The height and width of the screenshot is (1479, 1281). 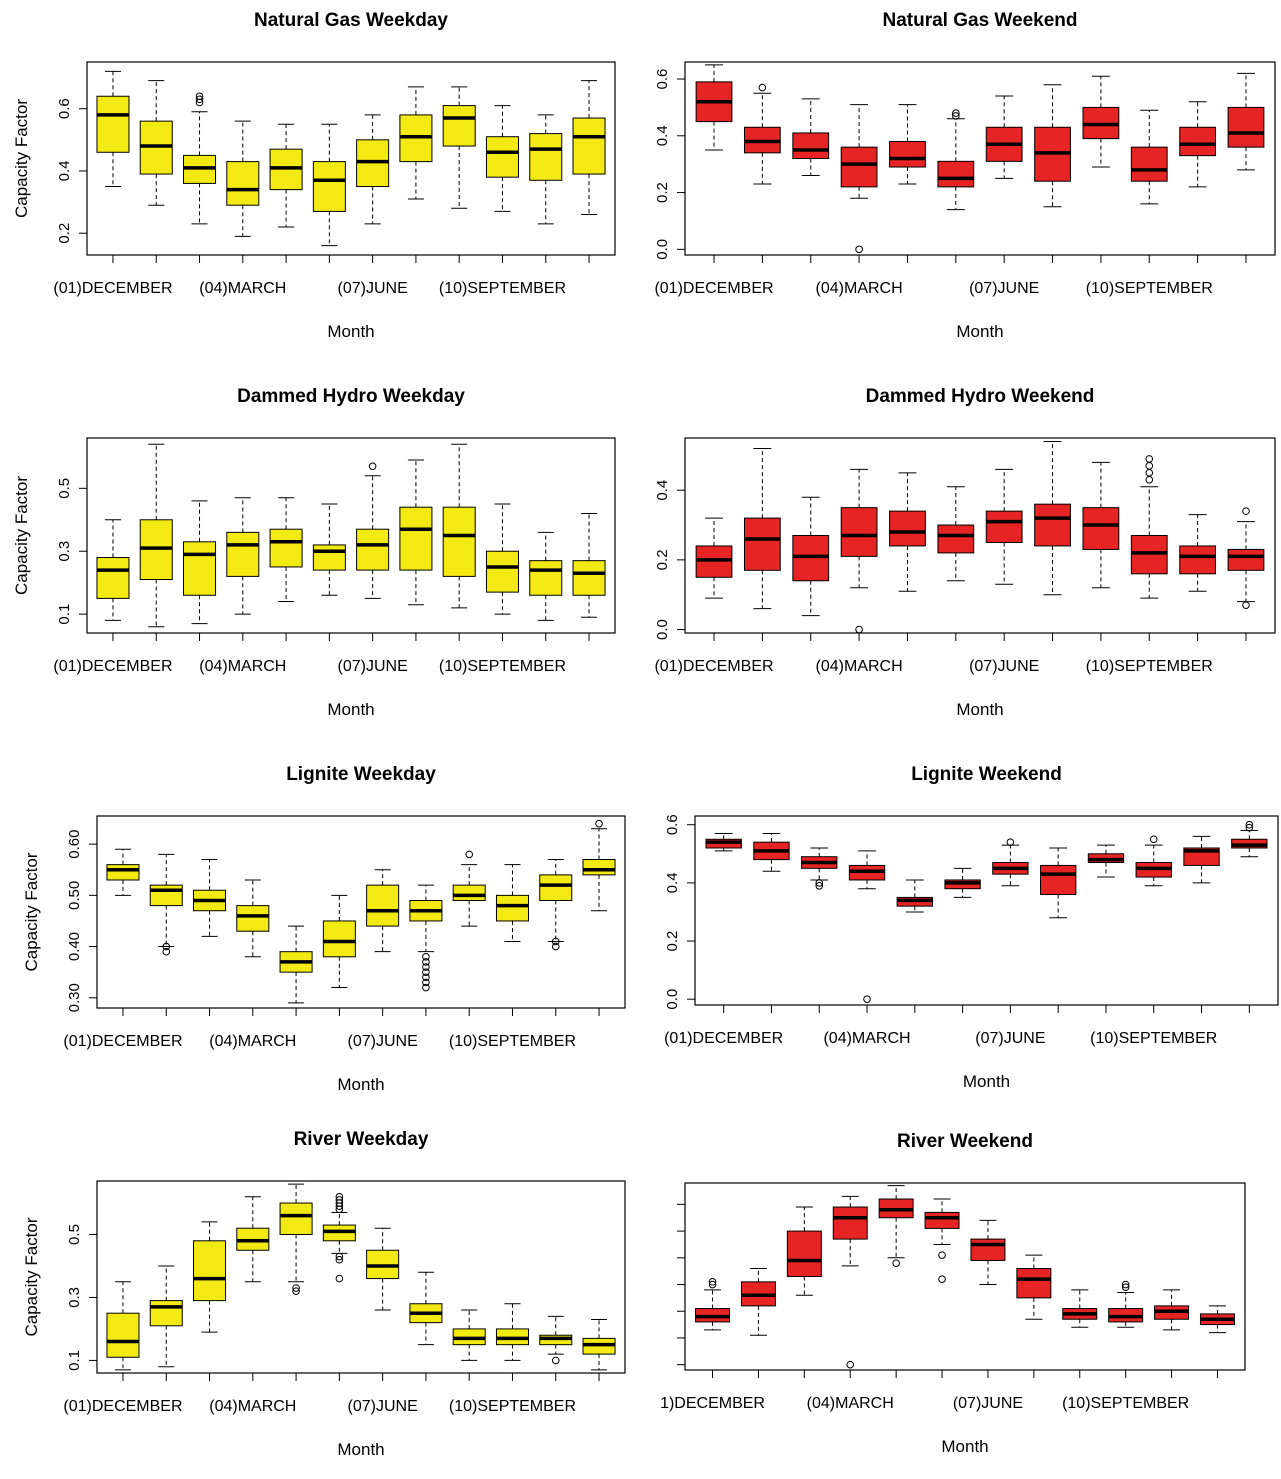 What do you see at coordinates (713, 666) in the screenshot?
I see `x-tick-label: (01)DECEMBER` at bounding box center [713, 666].